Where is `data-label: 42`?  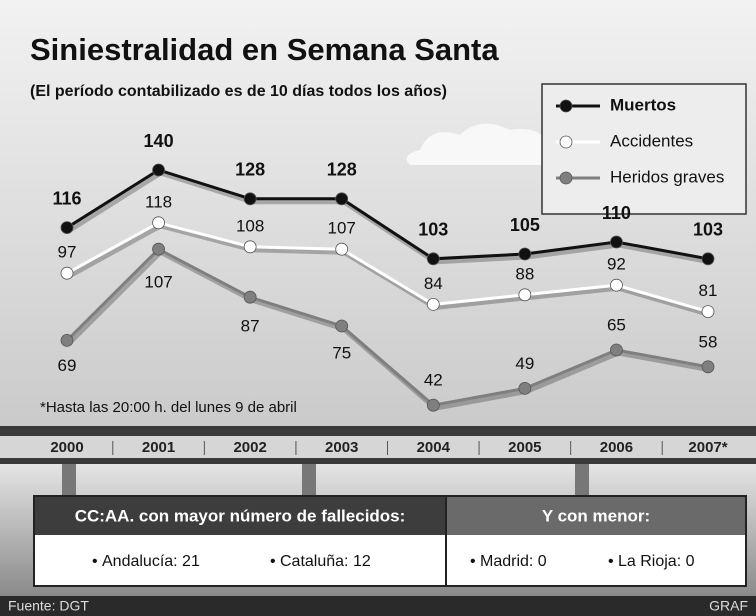
data-label: 42 is located at coordinates (433, 380).